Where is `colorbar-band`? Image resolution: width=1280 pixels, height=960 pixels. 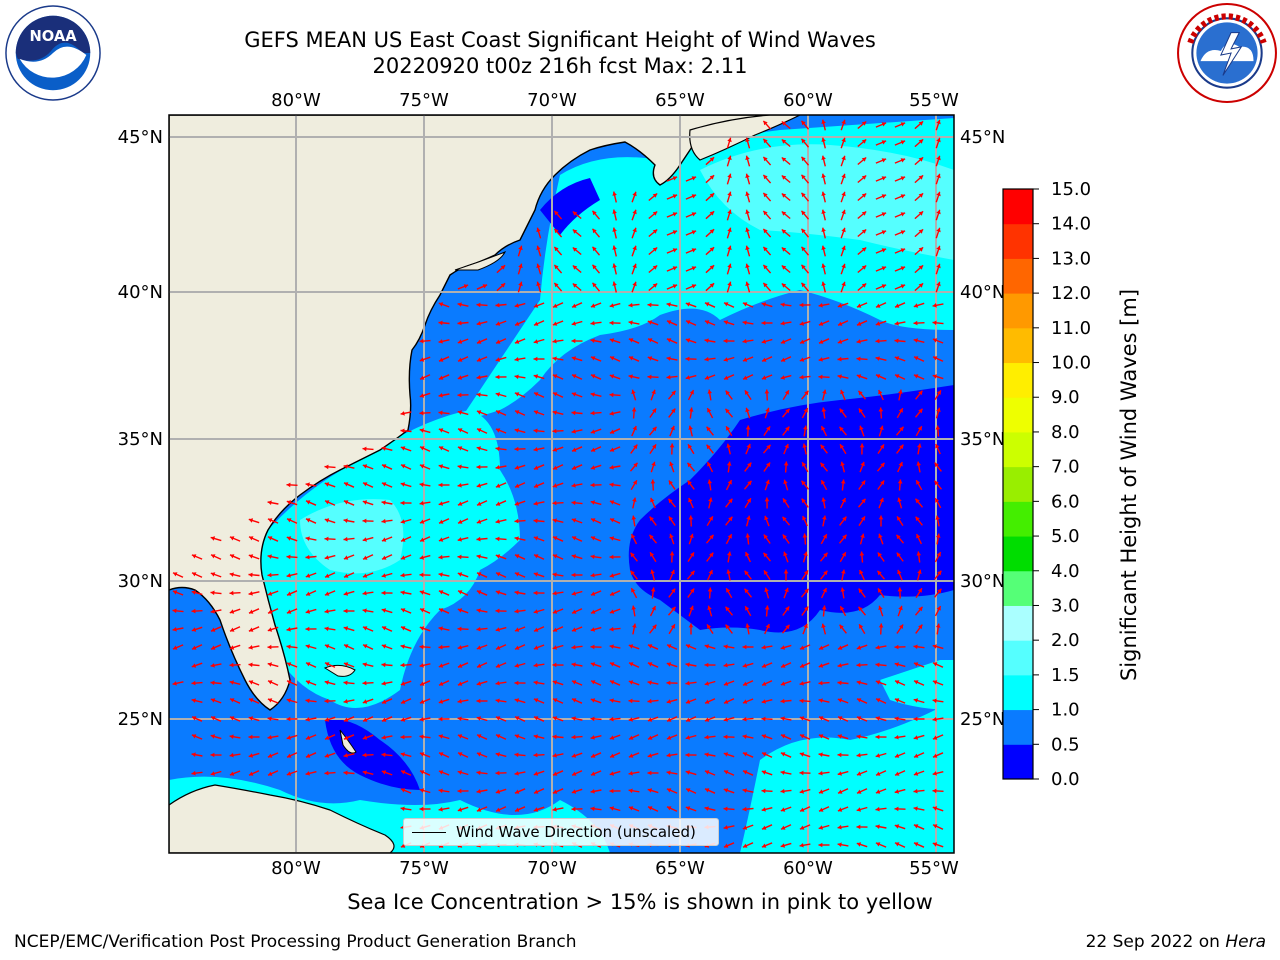 colorbar-band is located at coordinates (1018, 415).